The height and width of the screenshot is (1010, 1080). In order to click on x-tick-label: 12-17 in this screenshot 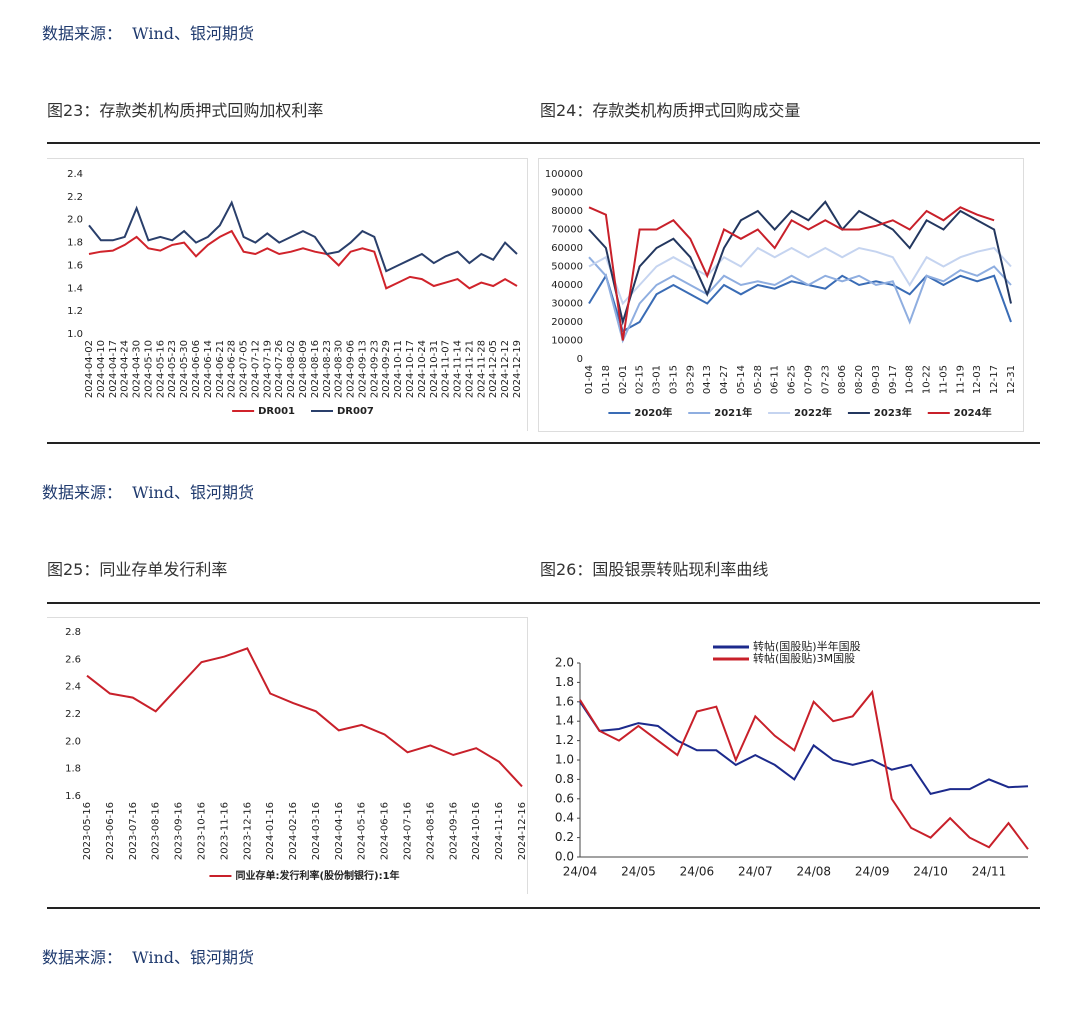, I will do `click(994, 379)`.